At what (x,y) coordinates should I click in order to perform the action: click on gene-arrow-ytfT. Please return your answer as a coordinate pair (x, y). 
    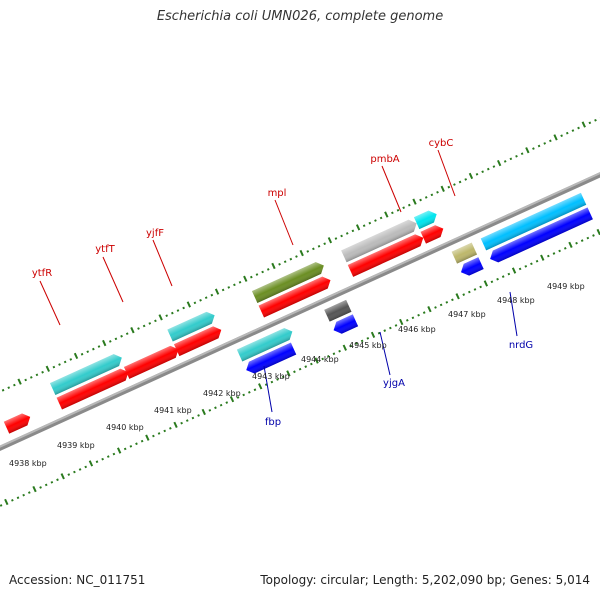
    Looking at the image, I should click on (152, 361).